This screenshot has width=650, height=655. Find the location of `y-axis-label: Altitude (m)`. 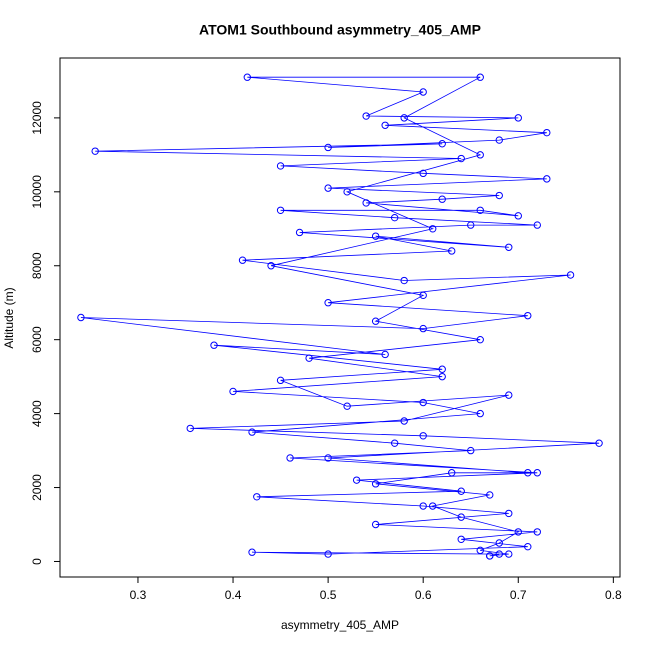

y-axis-label: Altitude (m) is located at coordinates (9, 317).